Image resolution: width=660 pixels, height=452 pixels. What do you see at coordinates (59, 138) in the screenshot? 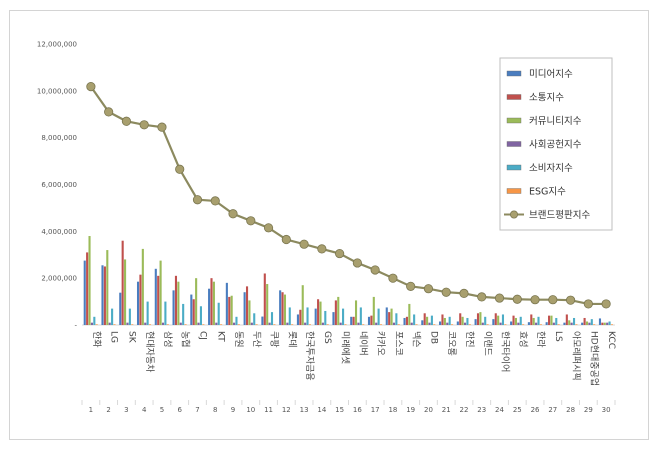
I see `y-tick-label: 8,000,000` at bounding box center [59, 138].